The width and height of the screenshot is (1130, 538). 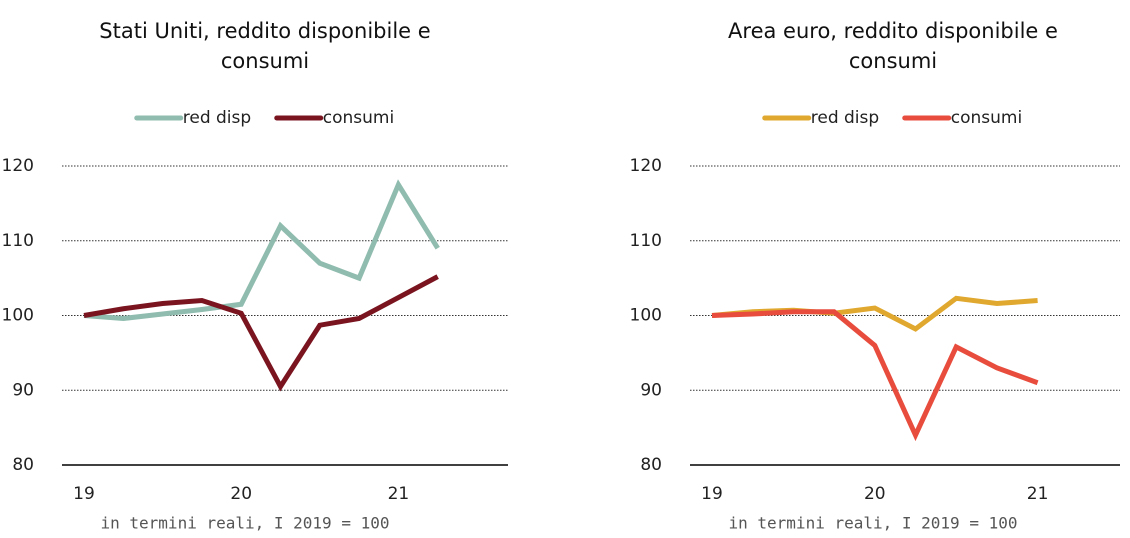 I want to click on chart-title: Area euro, reddito disponibile e consumi, so click(x=893, y=46).